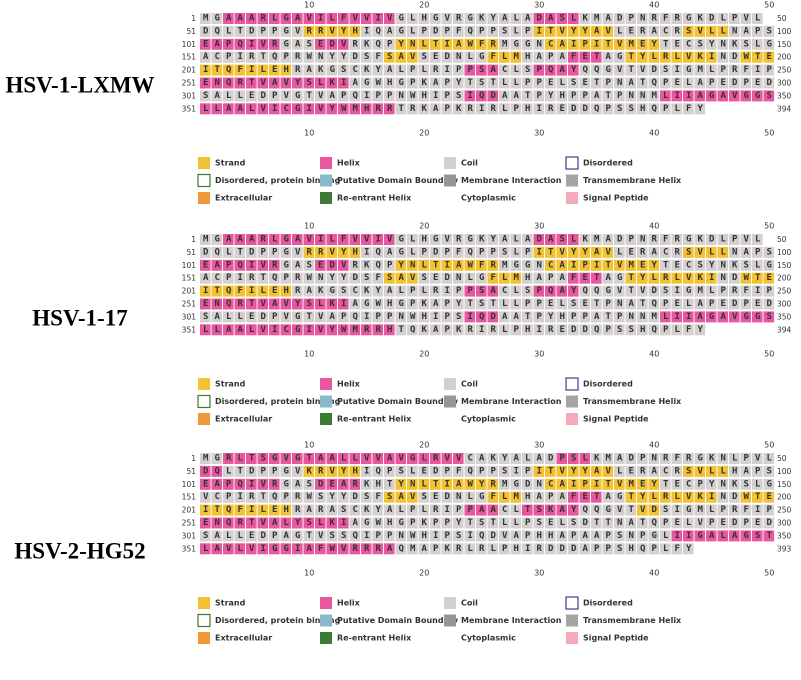  What do you see at coordinates (632, 620) in the screenshot?
I see `legend-label: Transmembrane Helix` at bounding box center [632, 620].